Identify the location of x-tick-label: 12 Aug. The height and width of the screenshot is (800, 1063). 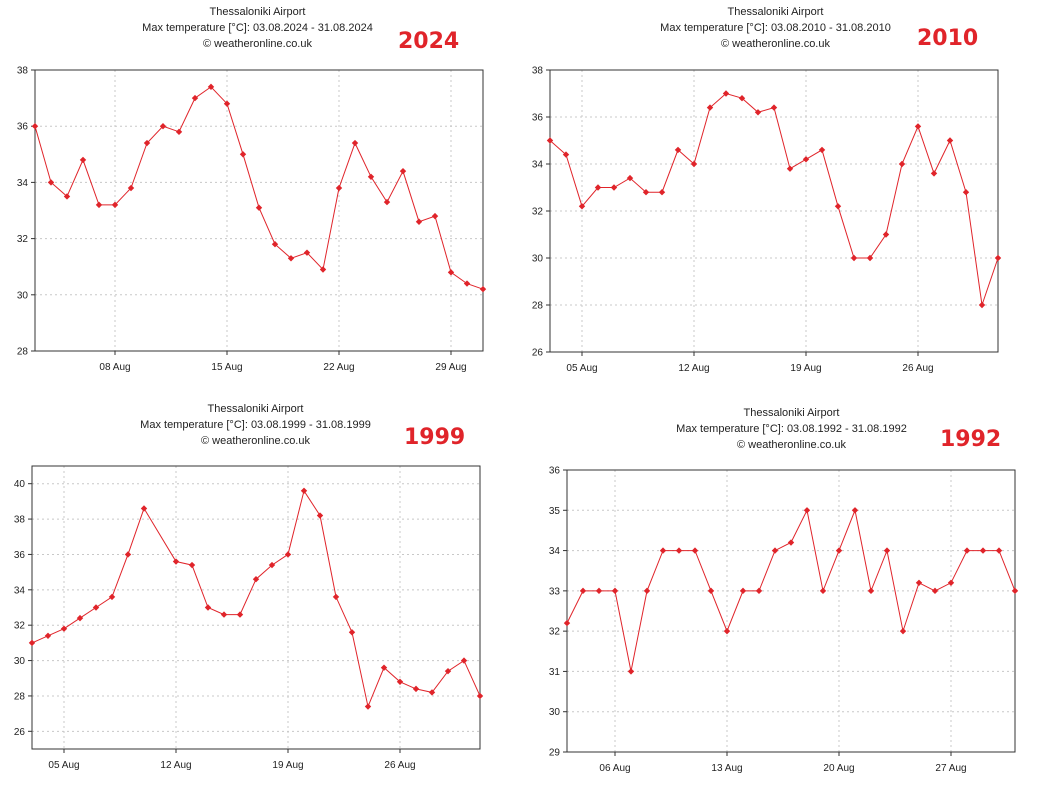
(693, 368).